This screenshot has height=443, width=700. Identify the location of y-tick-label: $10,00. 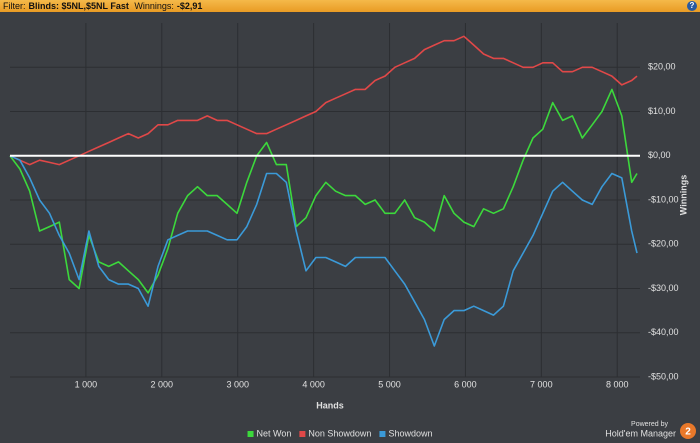
(662, 111).